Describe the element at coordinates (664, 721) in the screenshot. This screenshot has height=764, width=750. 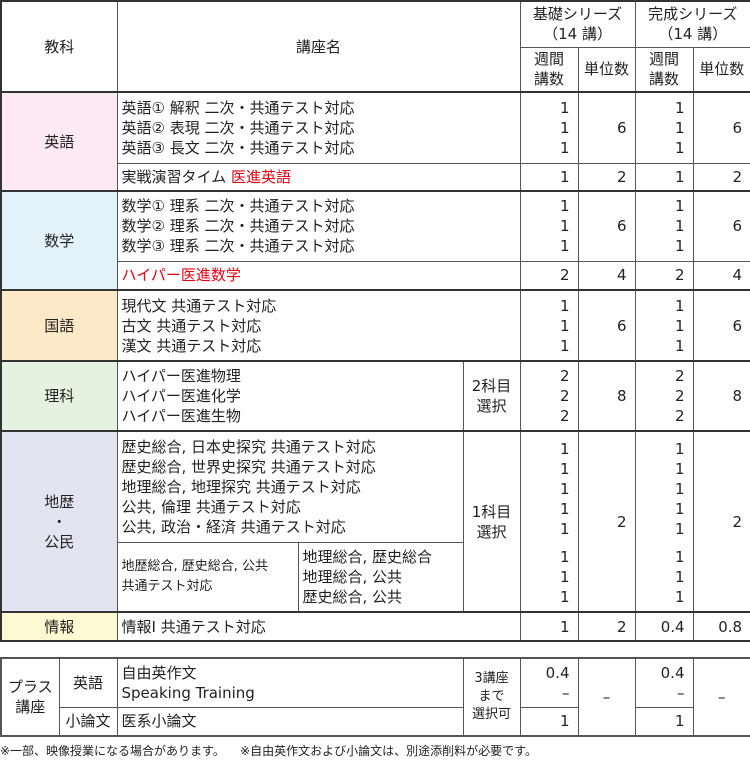
I see `plus-essay-complete-weekly: 1` at that location.